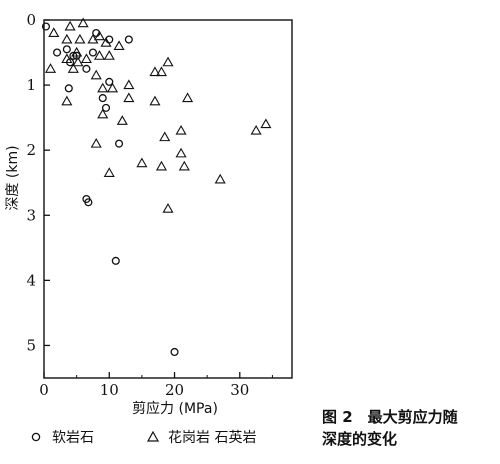  Describe the element at coordinates (31, 345) in the screenshot. I see `y-tick-label: 5` at that location.